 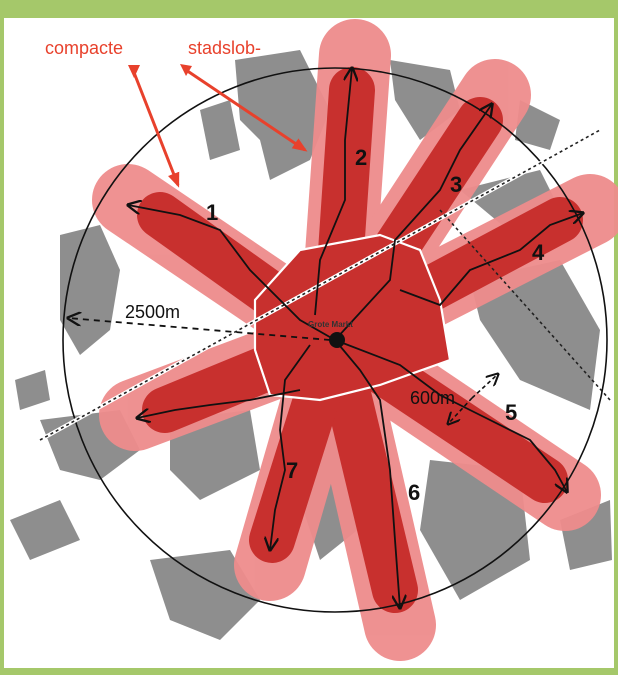 I want to click on lobe-number-4: 4, so click(x=538, y=252).